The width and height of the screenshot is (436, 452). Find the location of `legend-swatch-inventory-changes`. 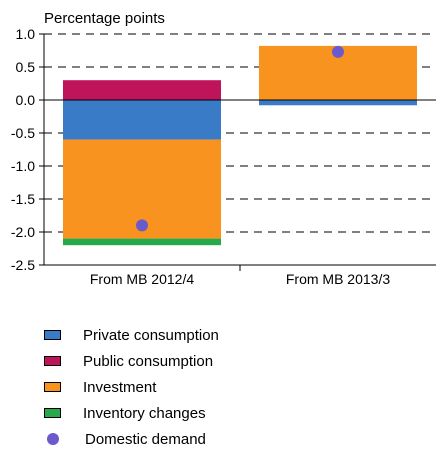

legend-swatch-inventory-changes is located at coordinates (52, 413).